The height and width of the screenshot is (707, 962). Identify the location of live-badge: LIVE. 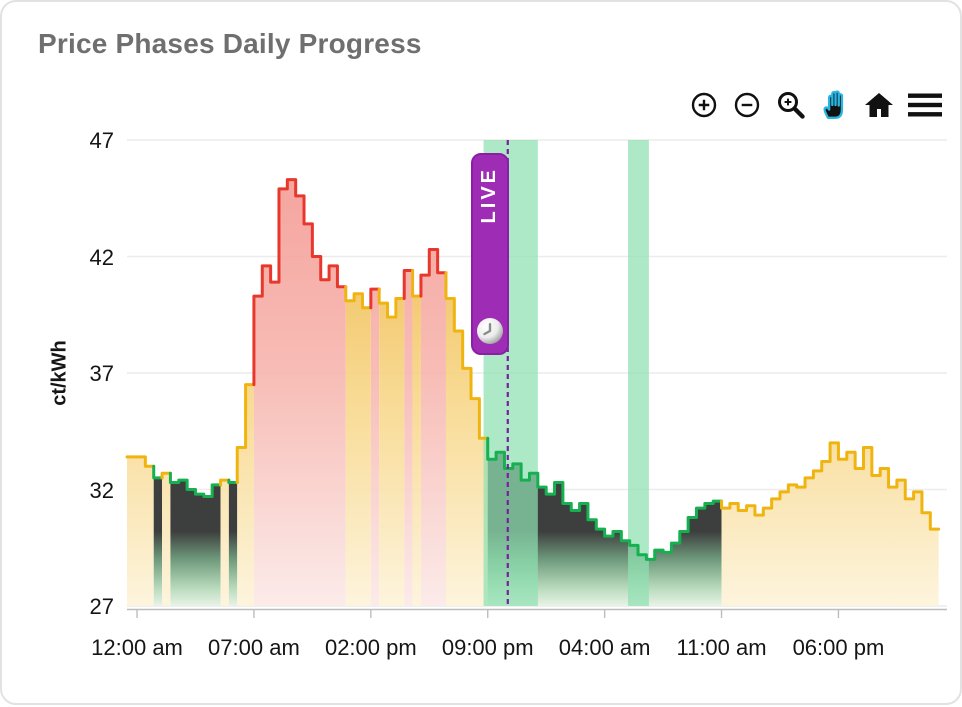
(489, 254).